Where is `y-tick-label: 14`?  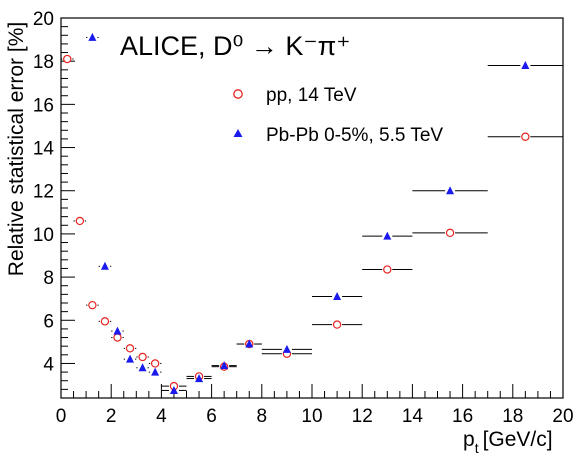
y-tick-label: 14 is located at coordinates (44, 149).